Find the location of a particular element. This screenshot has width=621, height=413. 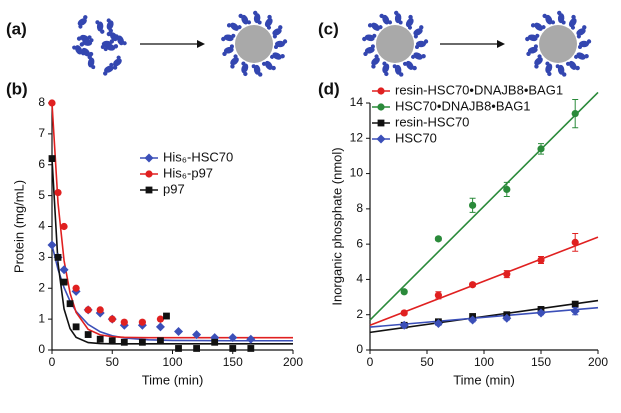

y-tick-label: 14 is located at coordinates (357, 102).